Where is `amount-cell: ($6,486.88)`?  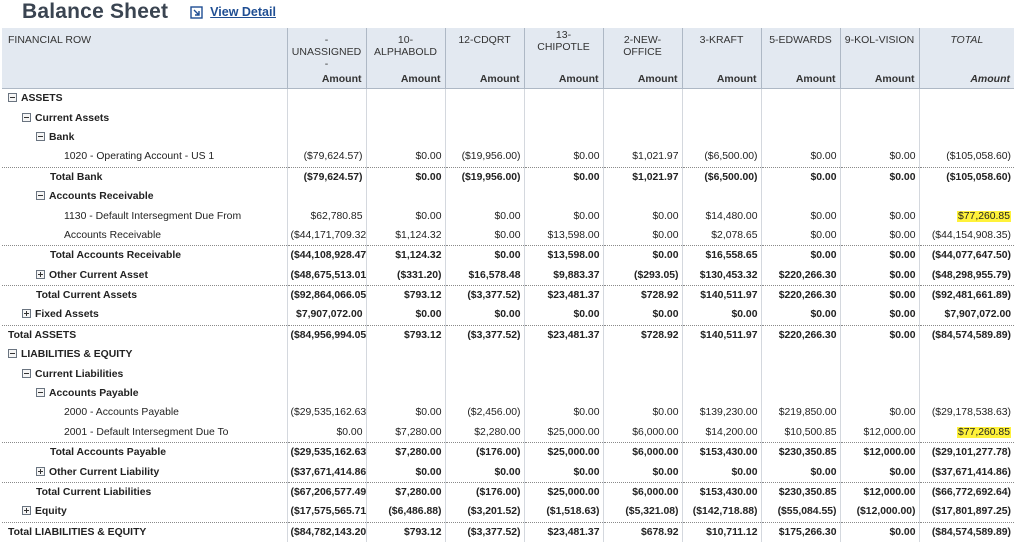 amount-cell: ($6,486.88) is located at coordinates (406, 512).